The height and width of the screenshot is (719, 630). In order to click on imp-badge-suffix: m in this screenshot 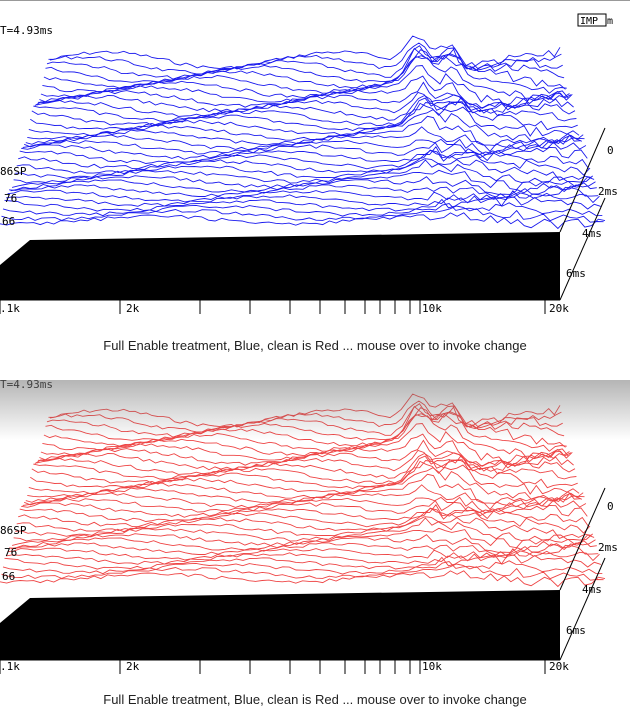, I will do `click(610, 21)`.